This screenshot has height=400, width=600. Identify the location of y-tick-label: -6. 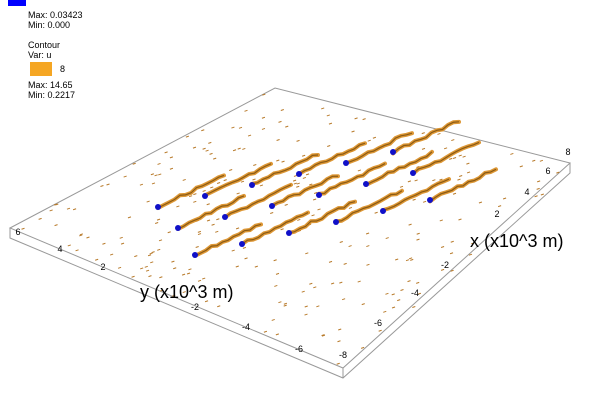
(299, 349).